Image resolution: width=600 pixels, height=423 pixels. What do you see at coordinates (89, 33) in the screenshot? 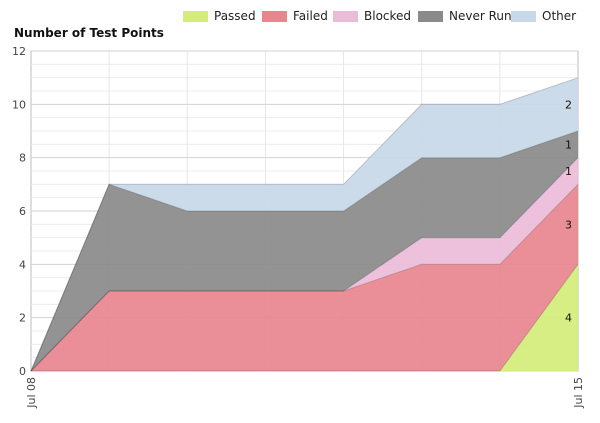
I see `chart-title: Number of Test Points` at bounding box center [89, 33].